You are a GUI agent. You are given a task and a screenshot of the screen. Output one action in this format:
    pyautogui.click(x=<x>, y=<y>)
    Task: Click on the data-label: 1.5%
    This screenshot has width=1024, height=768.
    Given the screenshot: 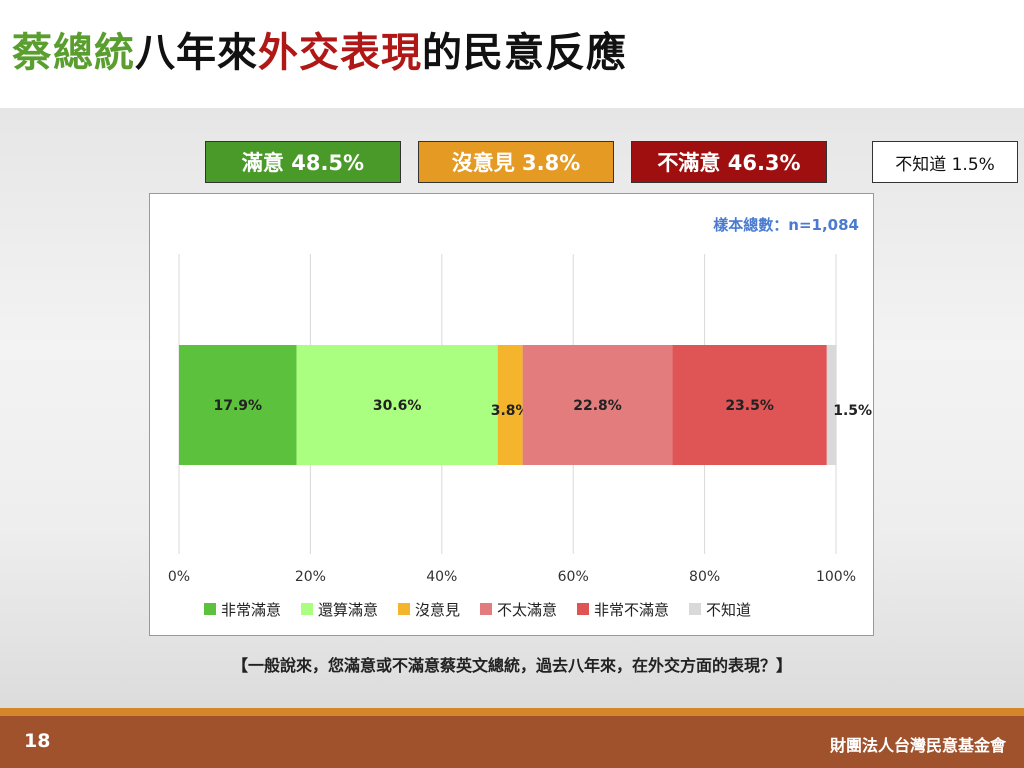 What is the action you would take?
    pyautogui.click(x=852, y=411)
    